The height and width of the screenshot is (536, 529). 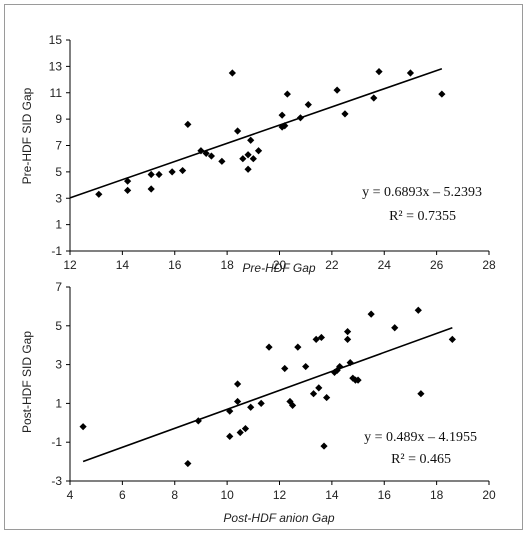 I want to click on x-axis-label: Pre-HDF Gap, so click(x=278, y=268).